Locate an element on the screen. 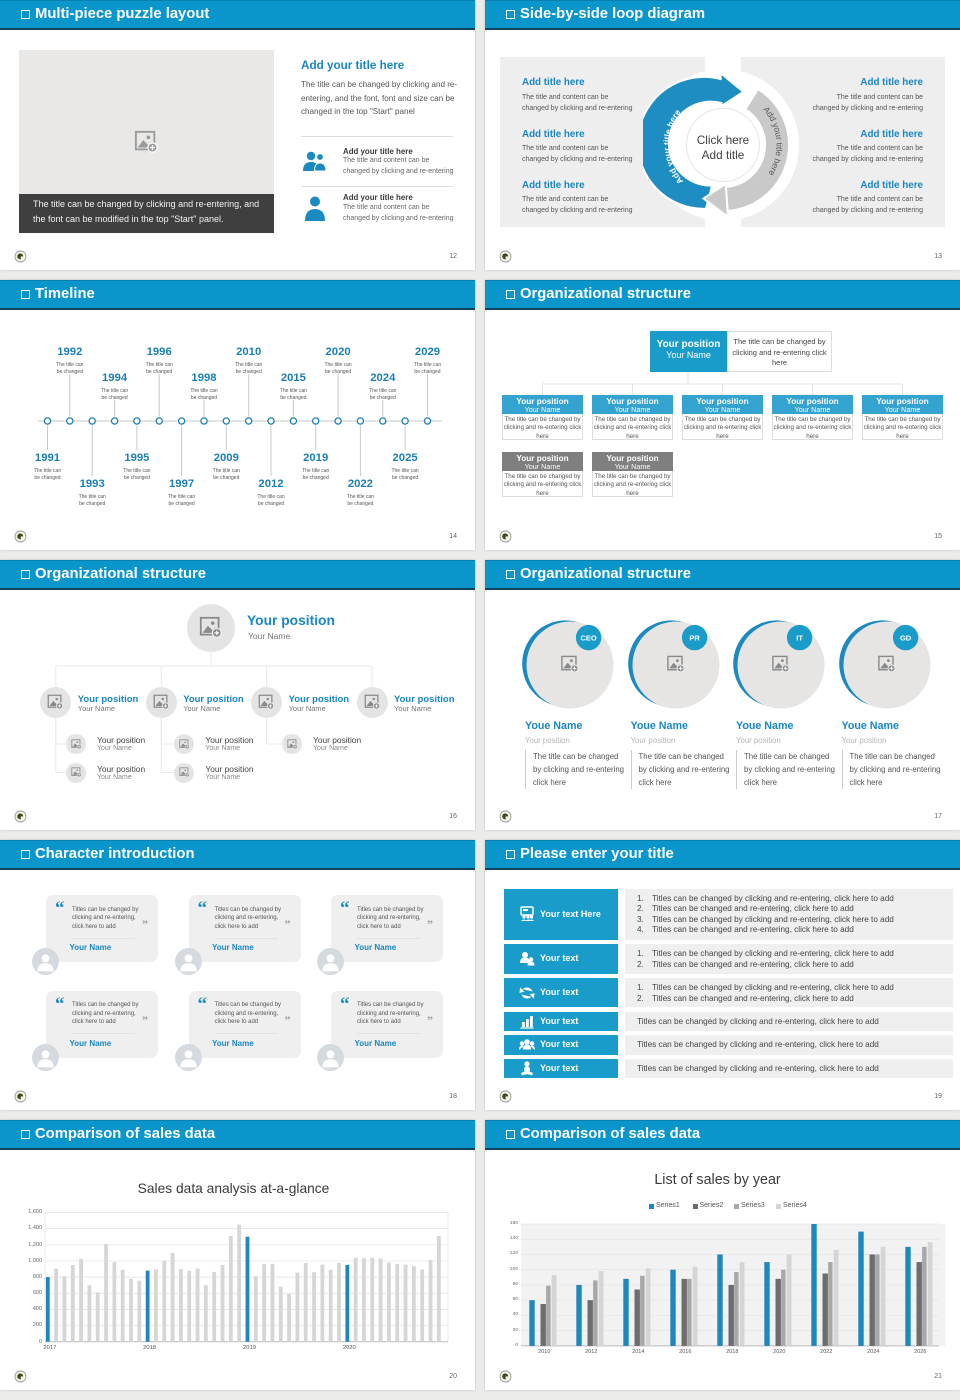 This screenshot has width=960, height=1400. svg-text: Add title is located at coordinates (723, 155).